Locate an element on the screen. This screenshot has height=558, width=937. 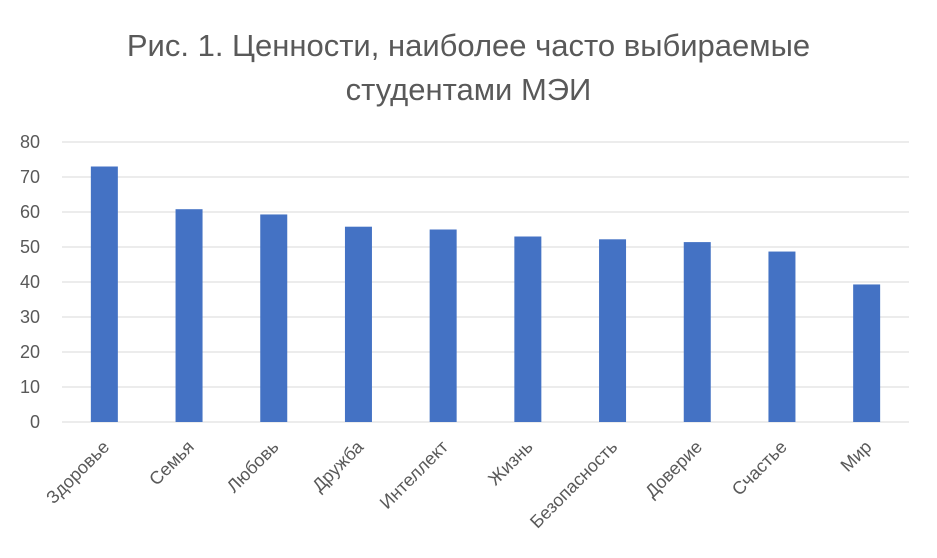
x-tick-label: Интеллект is located at coordinates (414, 475).